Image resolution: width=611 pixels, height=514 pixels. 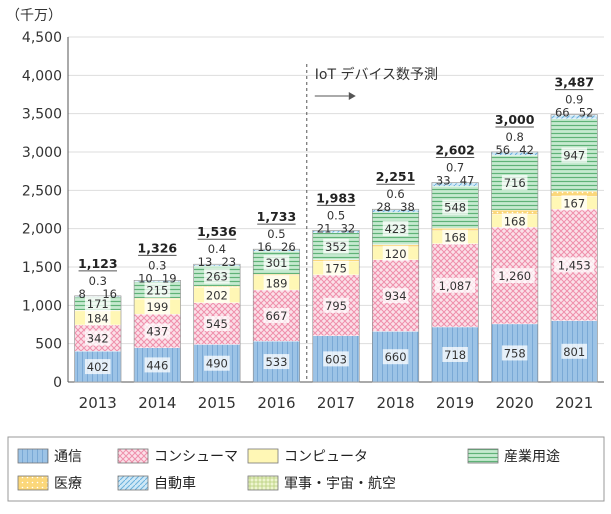 I want to click on data-label-automotive: 32, so click(x=348, y=228).